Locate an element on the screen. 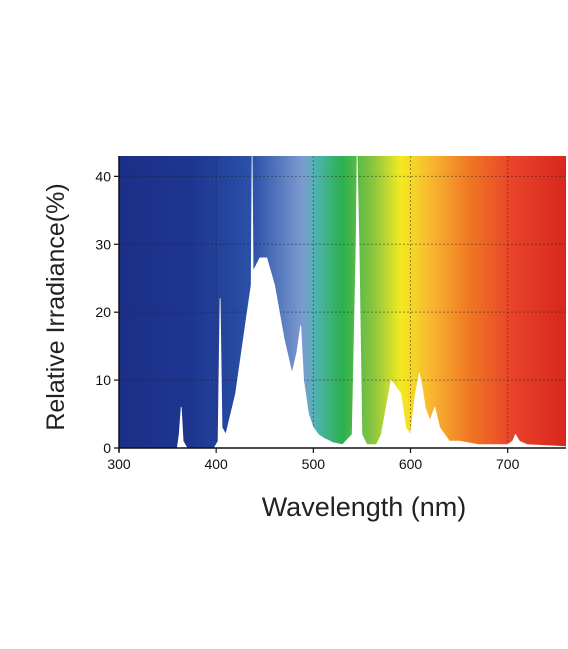 This screenshot has width=568, height=649. x-tick-label: 300 is located at coordinates (119, 464).